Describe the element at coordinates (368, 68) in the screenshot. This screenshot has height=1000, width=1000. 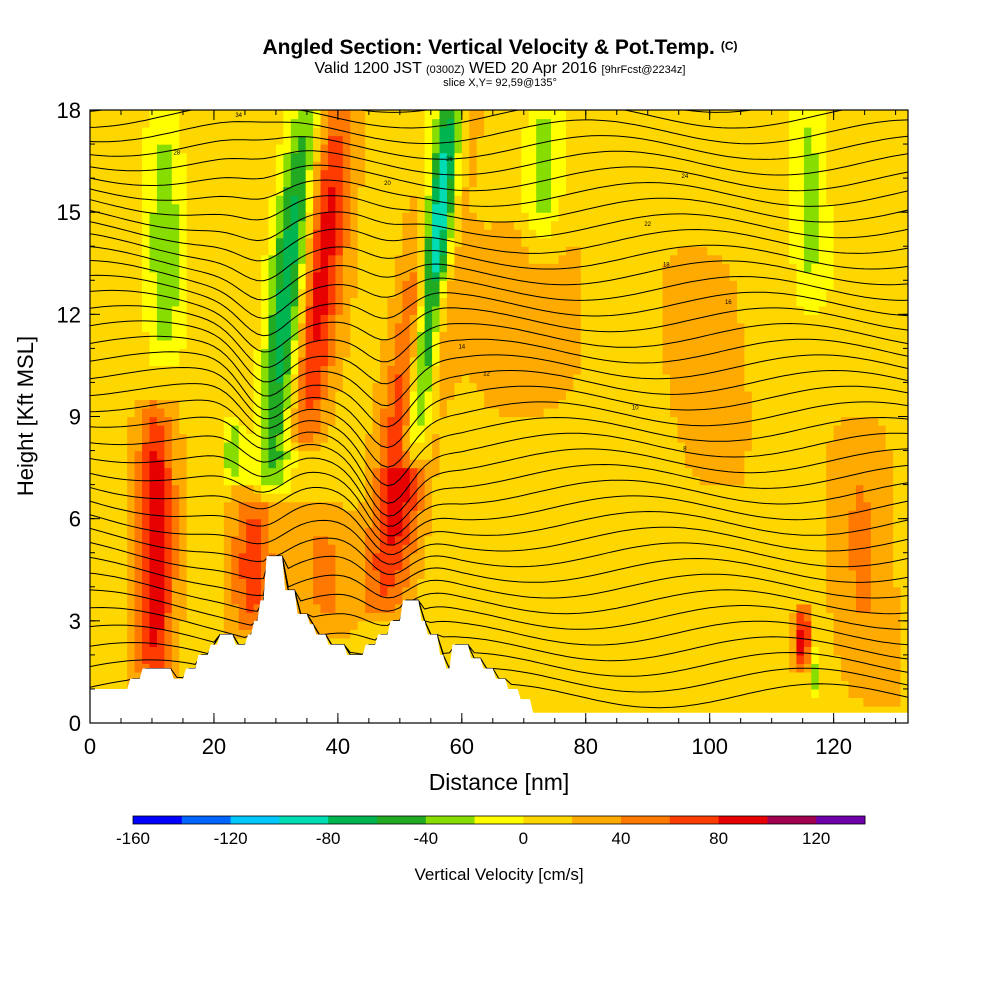
I see `valid-time: Valid 1200 JST` at that location.